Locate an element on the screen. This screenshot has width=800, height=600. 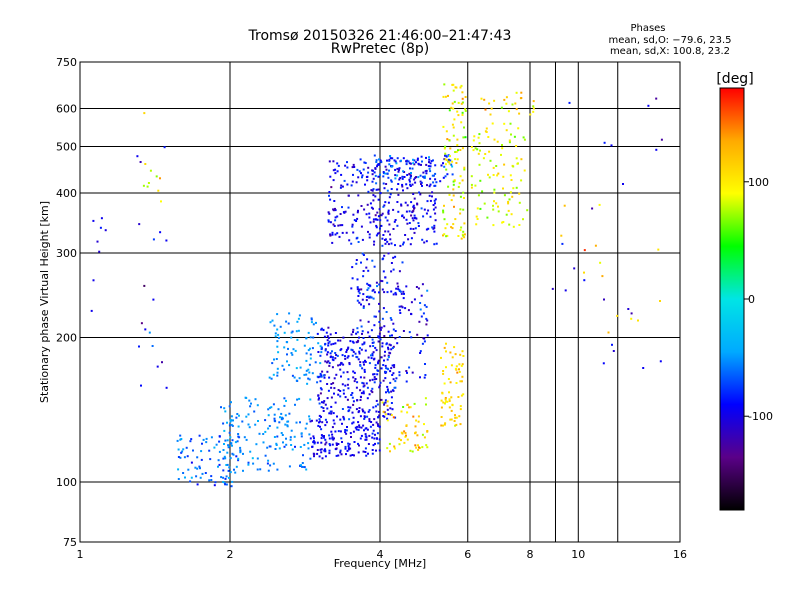
x-tick-label: 8 is located at coordinates (530, 554).